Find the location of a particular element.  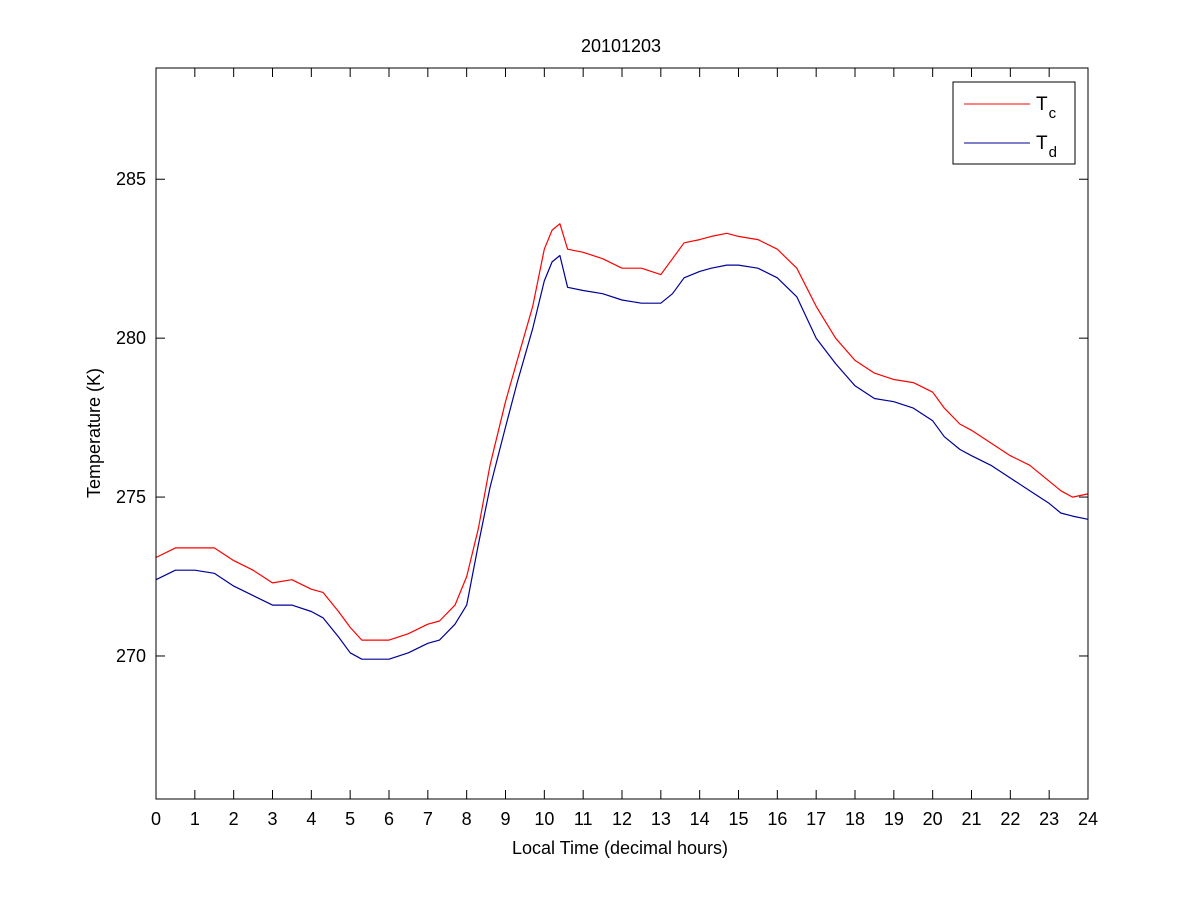

x-tick-label: 19 is located at coordinates (894, 819).